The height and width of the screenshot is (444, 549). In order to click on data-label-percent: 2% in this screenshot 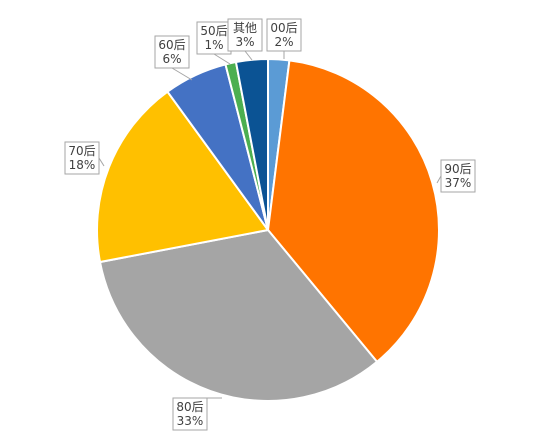, I will do `click(283, 42)`.